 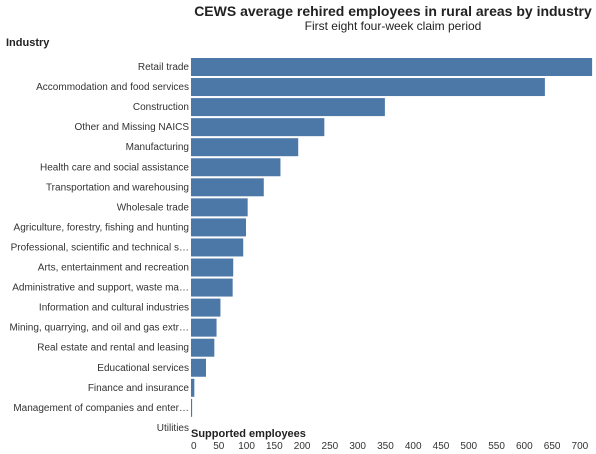 What do you see at coordinates (153, 207) in the screenshot?
I see `category-label: Wholesale trade` at bounding box center [153, 207].